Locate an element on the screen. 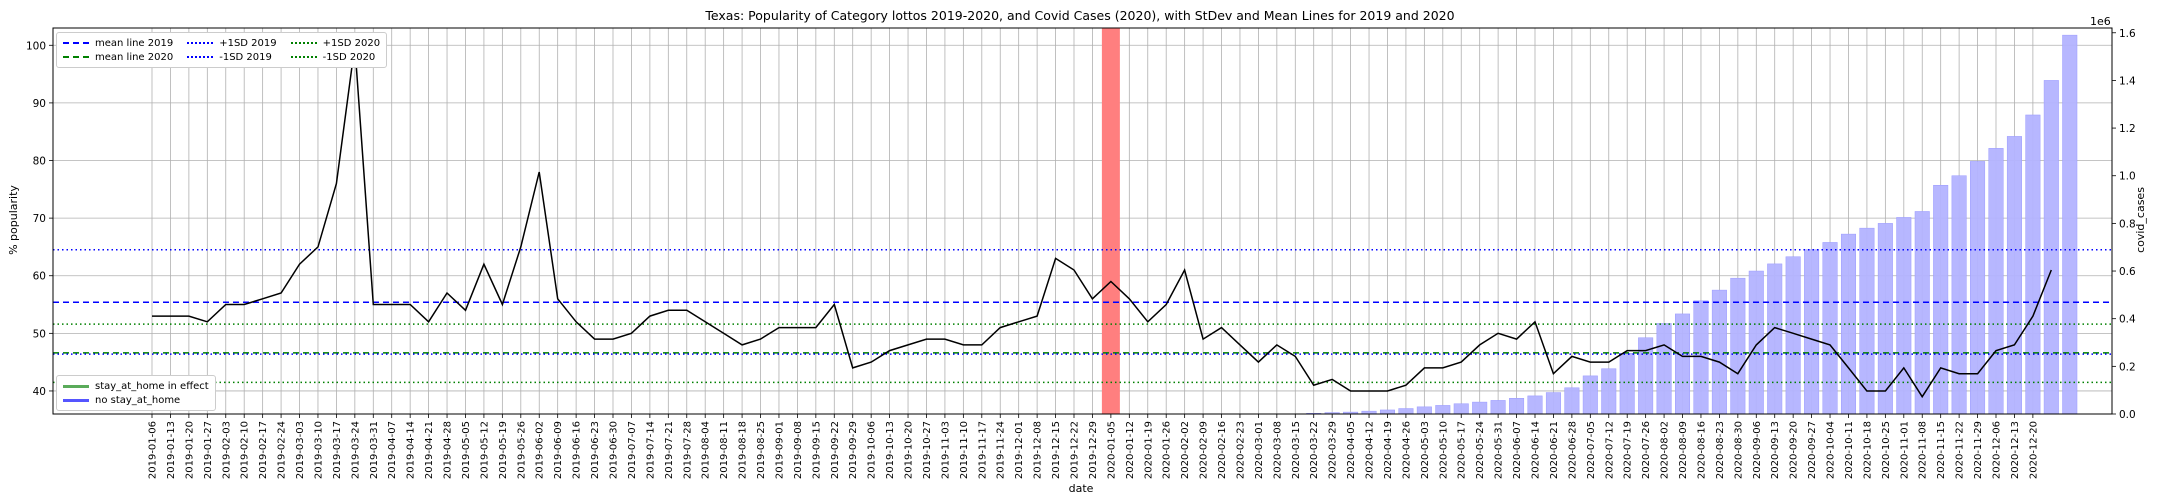 The width and height of the screenshot is (2160, 504). x-tick-label: 2019-09-29 is located at coordinates (853, 450).